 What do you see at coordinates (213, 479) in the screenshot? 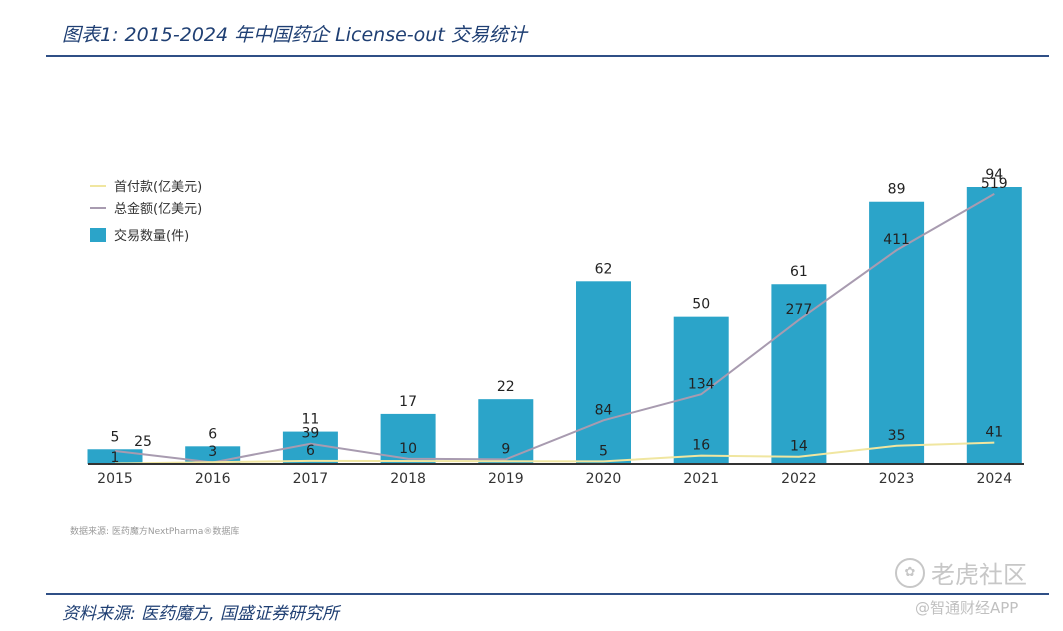
I see `x-tick-2016: 2016` at bounding box center [213, 479].